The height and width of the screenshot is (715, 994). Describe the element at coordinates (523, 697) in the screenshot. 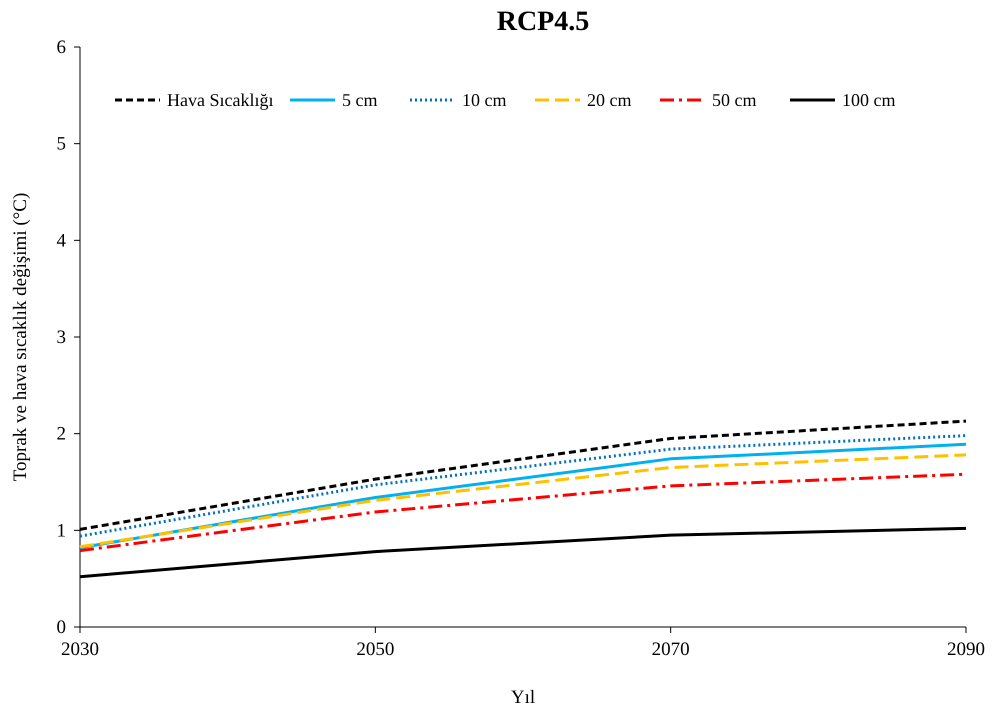

I see `x-axis-title: Yıl` at that location.